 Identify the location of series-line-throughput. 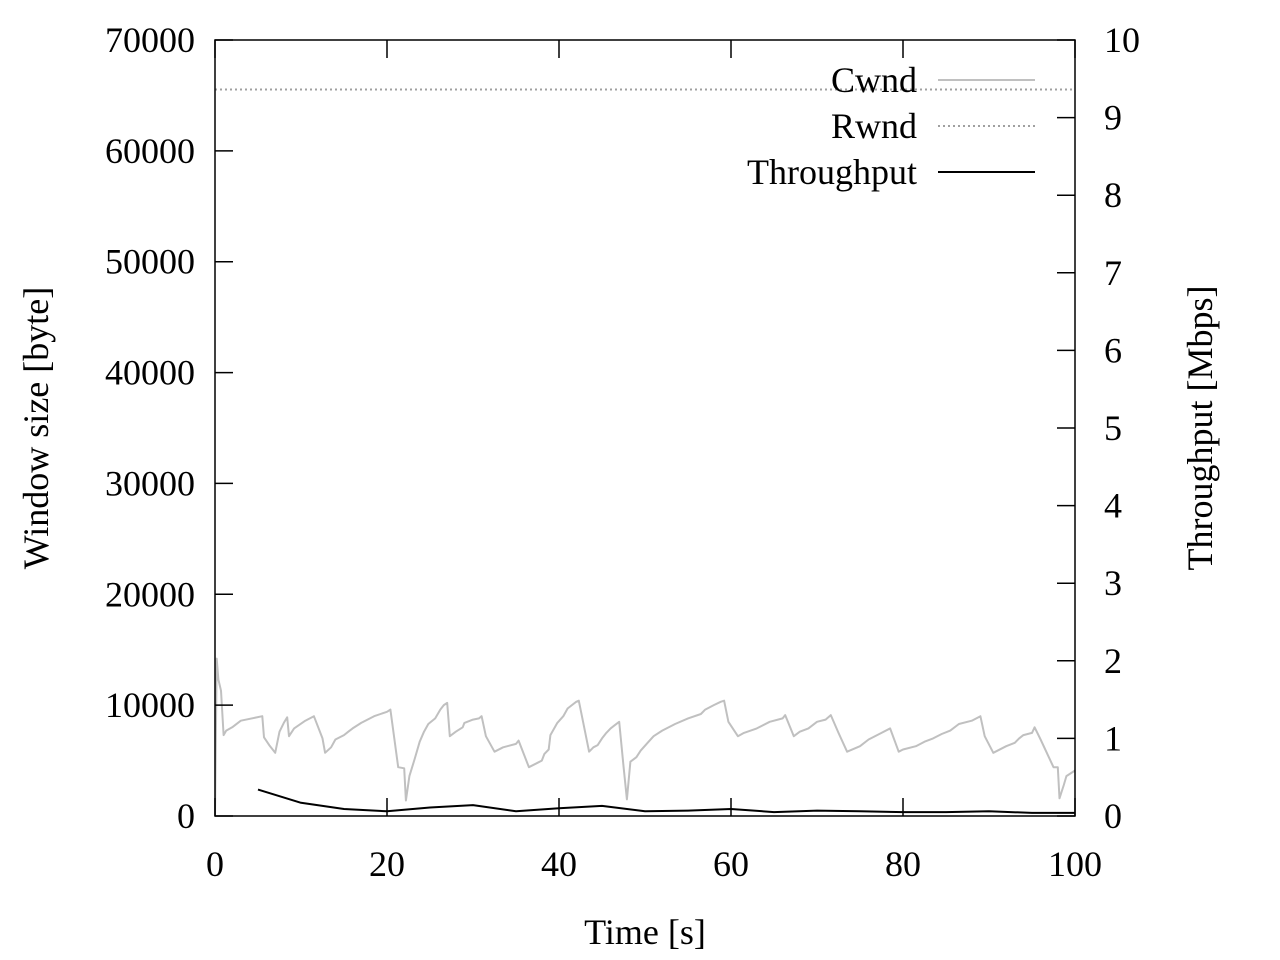
(666, 801).